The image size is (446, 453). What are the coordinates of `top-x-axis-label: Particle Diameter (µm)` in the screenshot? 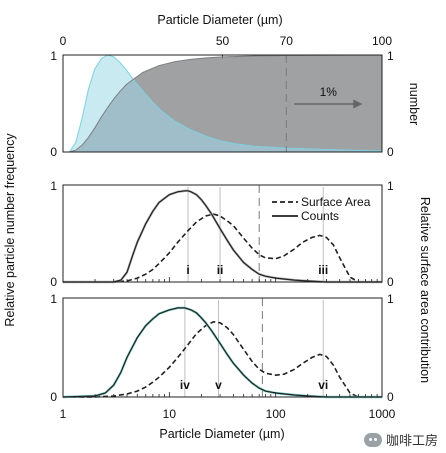 It's located at (219, 20).